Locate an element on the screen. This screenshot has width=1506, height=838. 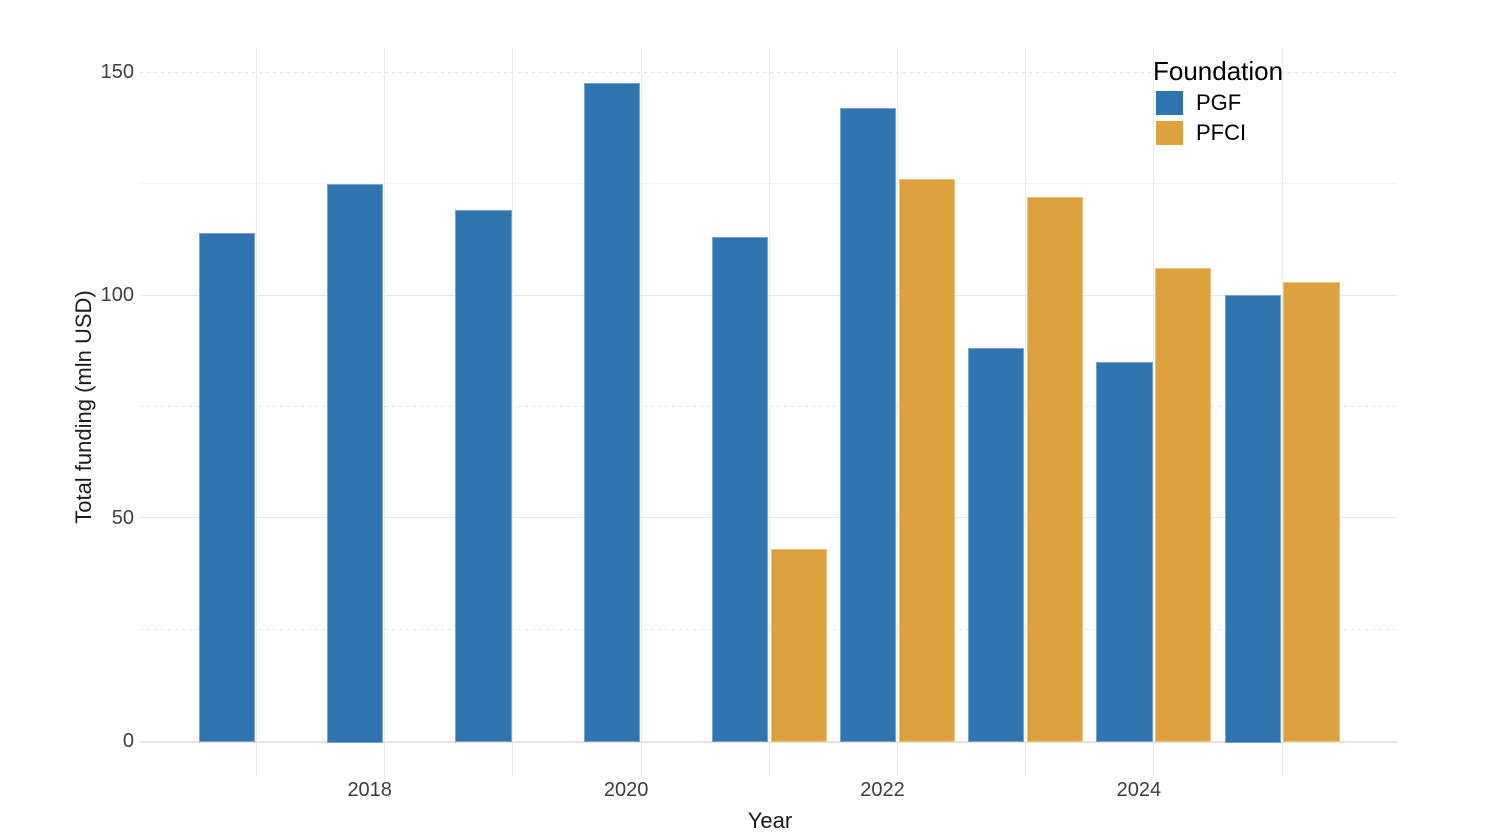
bar-pfci-2025 is located at coordinates (1311, 512).